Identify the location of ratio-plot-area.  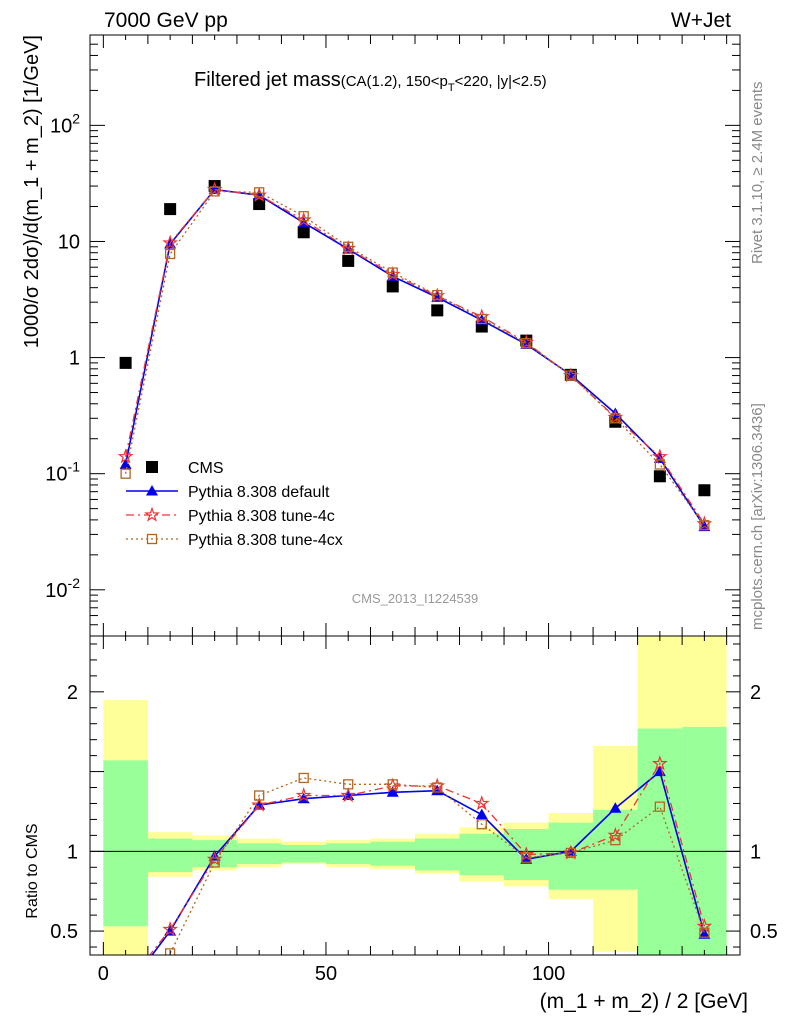
(430, 855).